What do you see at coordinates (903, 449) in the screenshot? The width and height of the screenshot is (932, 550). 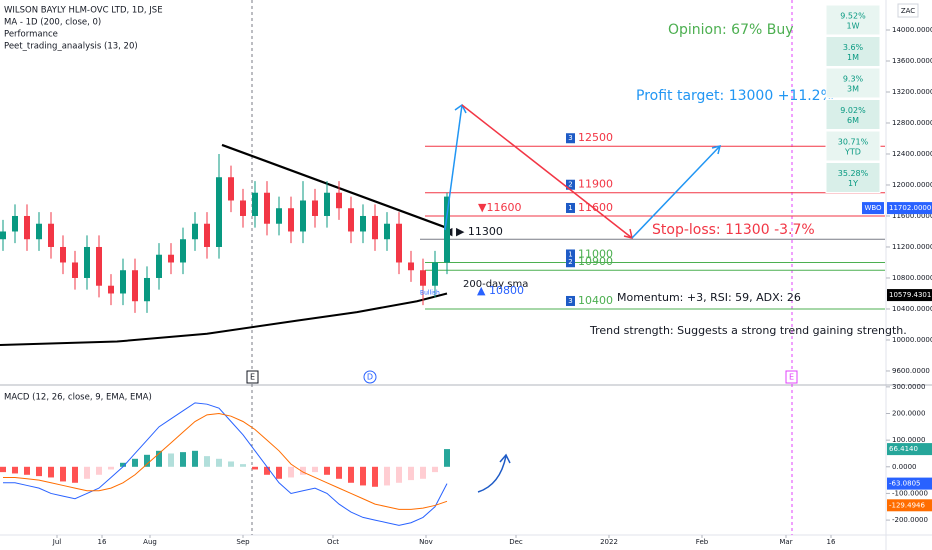 I see `macd-tag-label: 66.4140` at bounding box center [903, 449].